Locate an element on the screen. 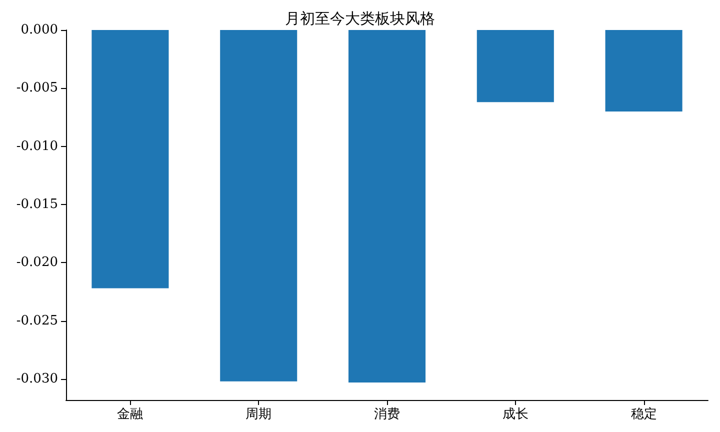 The height and width of the screenshot is (432, 720). y-tick-label: -0.025 is located at coordinates (37, 320).